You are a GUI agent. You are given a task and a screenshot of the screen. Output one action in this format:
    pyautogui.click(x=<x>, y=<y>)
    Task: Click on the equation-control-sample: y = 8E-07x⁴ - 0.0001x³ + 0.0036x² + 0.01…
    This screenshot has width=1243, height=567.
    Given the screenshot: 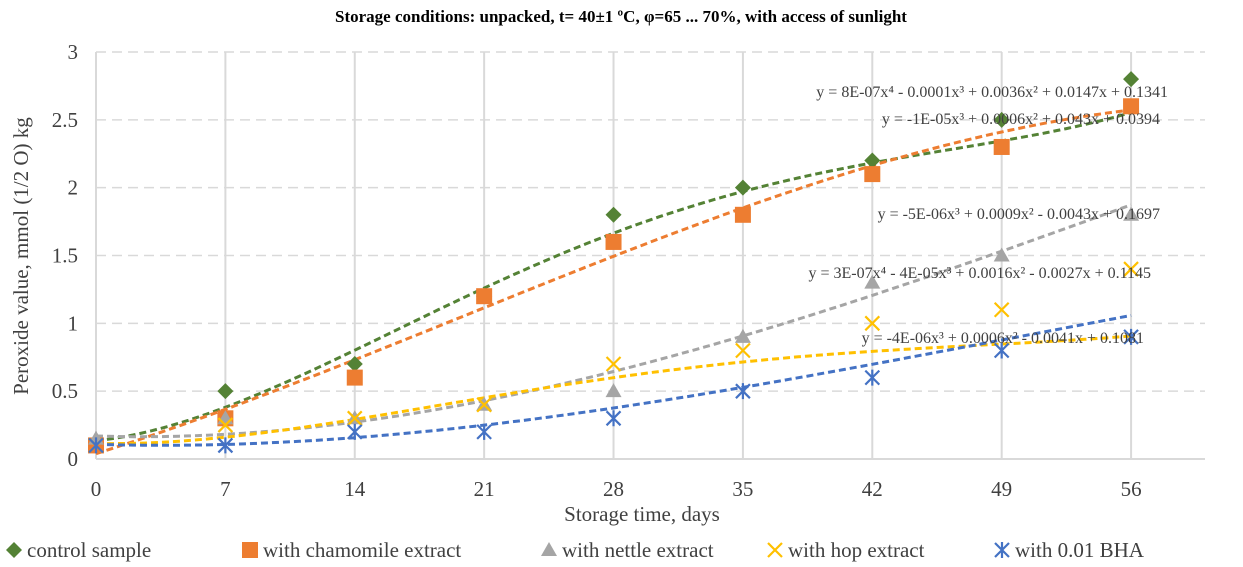 What is the action you would take?
    pyautogui.click(x=992, y=92)
    